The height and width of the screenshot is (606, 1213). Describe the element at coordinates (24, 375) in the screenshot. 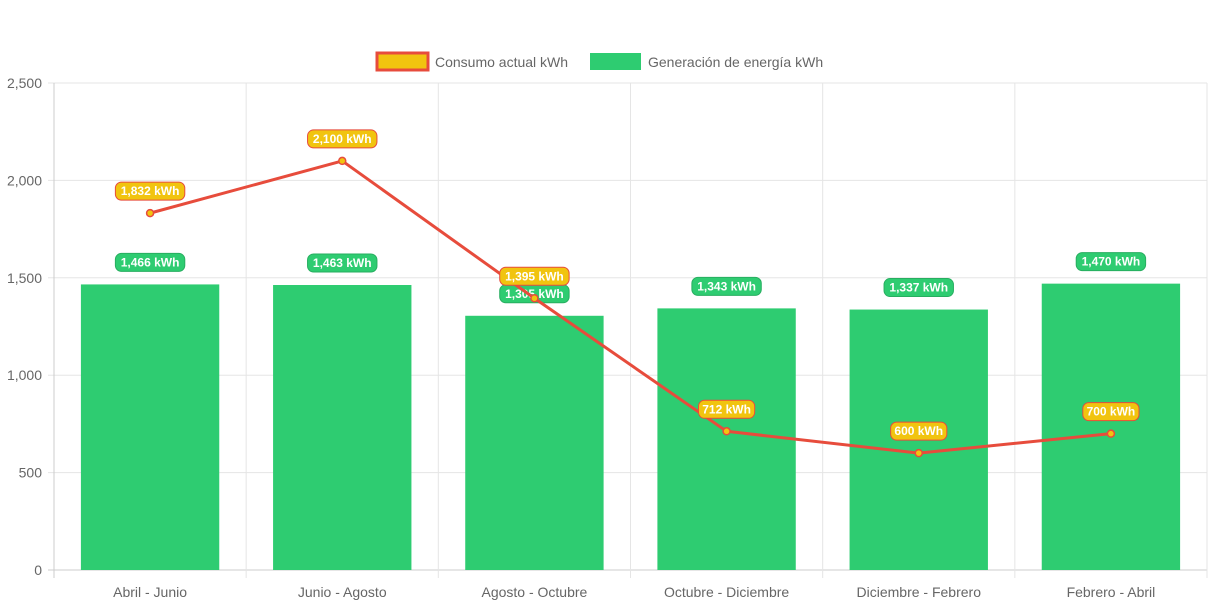

I see `y-tick-label: 1,000` at that location.